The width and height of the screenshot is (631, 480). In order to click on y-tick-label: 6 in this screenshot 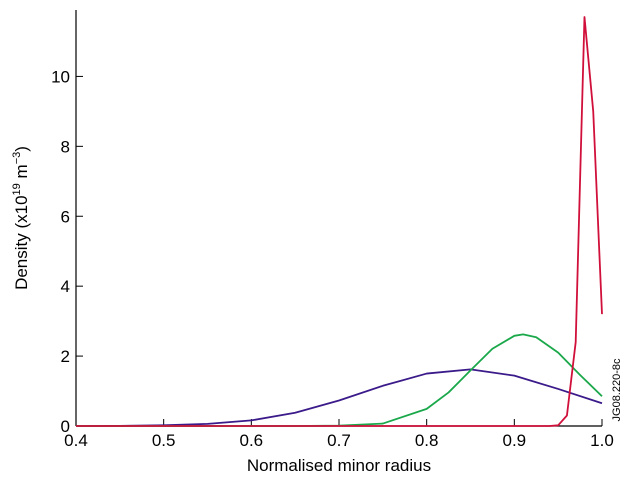, I will do `click(65, 216)`.